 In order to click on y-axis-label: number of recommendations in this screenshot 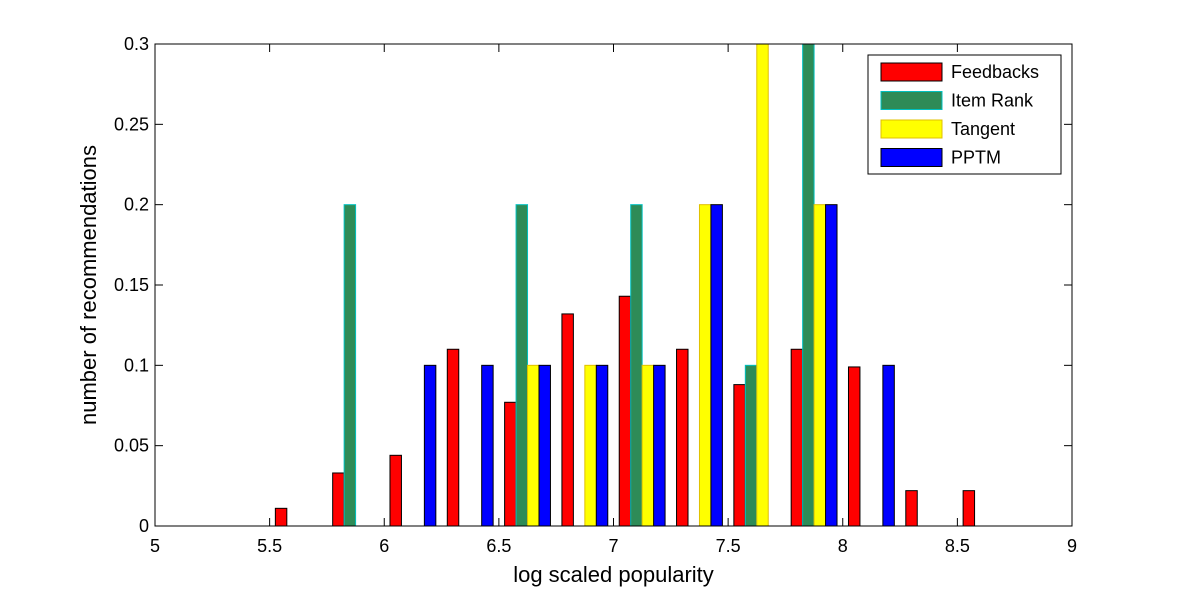, I will do `click(88, 285)`.